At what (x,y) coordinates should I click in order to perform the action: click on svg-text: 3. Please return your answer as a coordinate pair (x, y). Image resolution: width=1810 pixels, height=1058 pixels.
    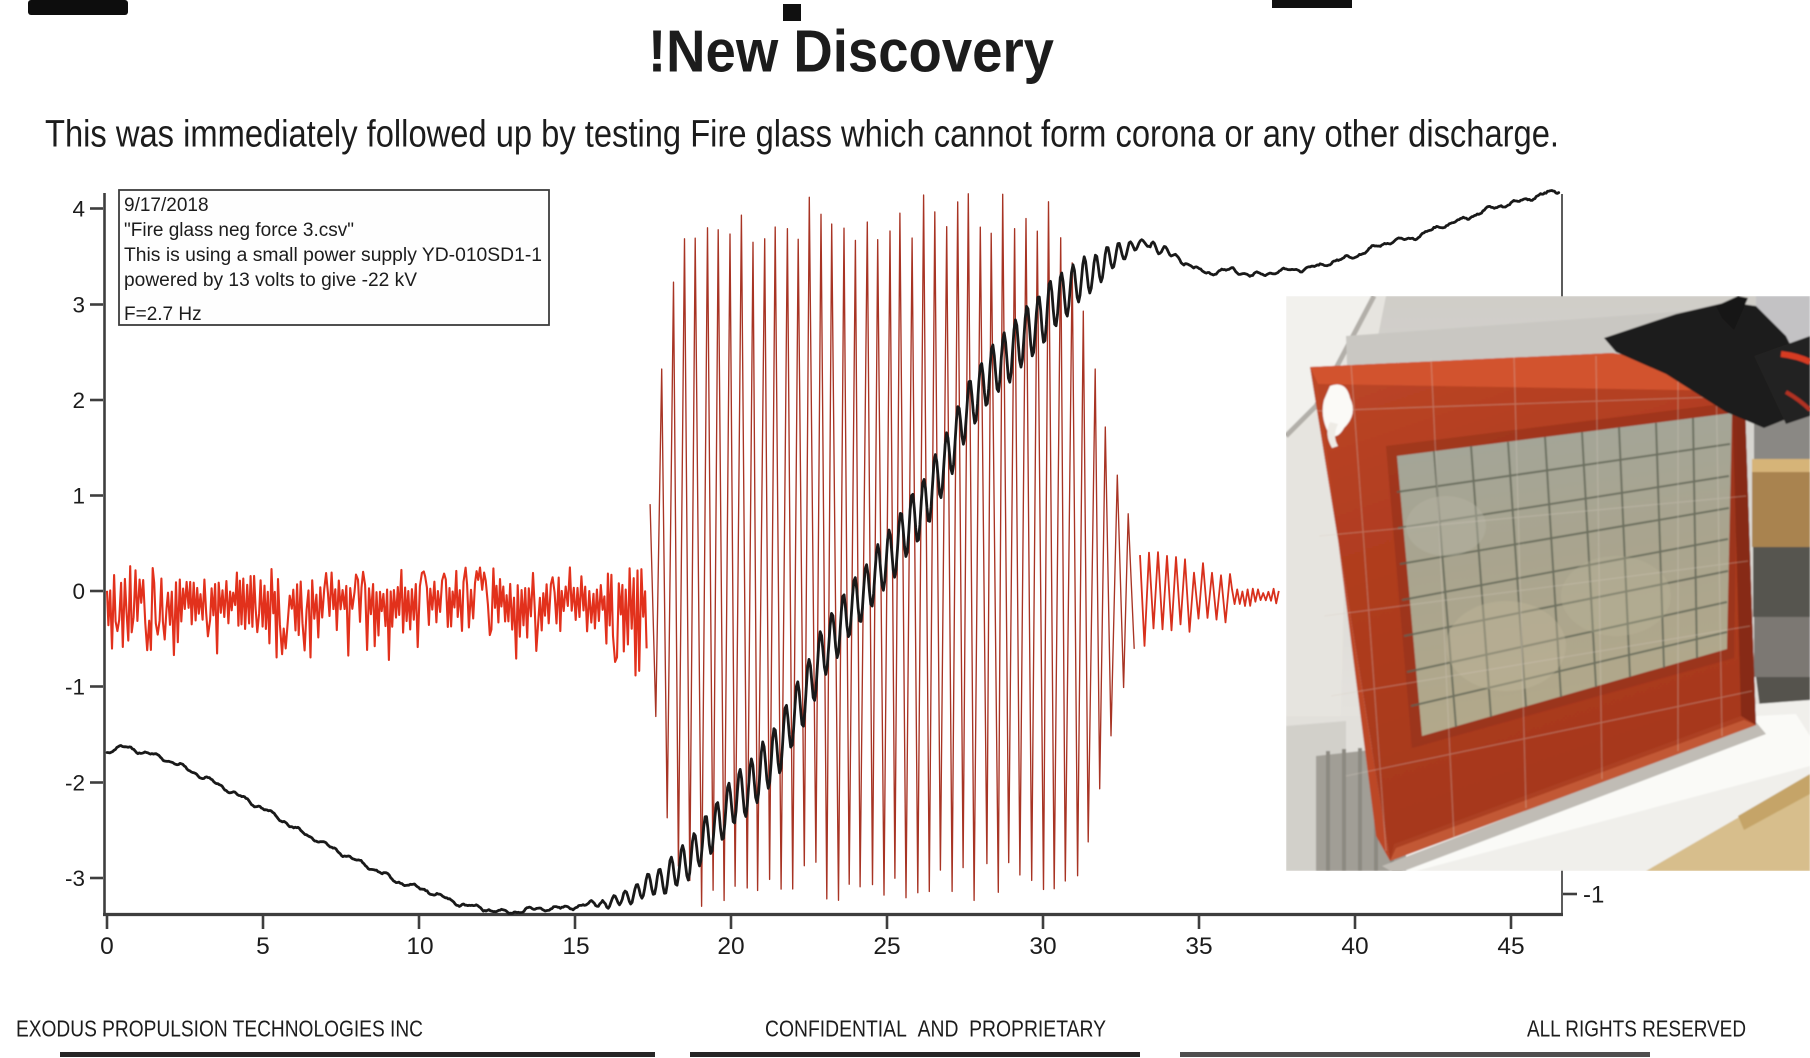
    Looking at the image, I should click on (78, 305).